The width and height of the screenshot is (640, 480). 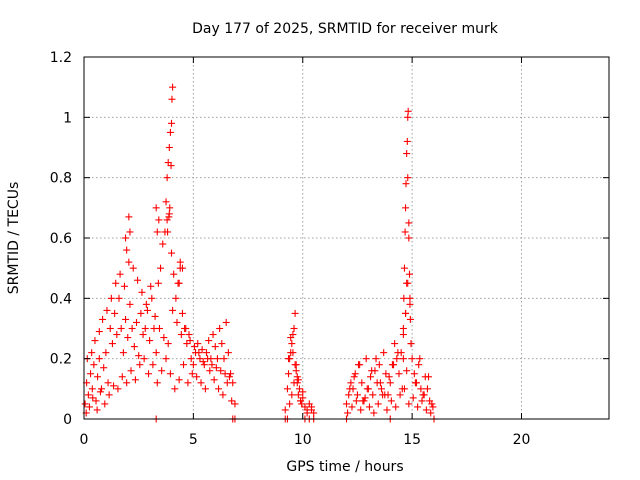 What do you see at coordinates (61, 239) in the screenshot?
I see `y-tick-label: 0.6` at bounding box center [61, 239].